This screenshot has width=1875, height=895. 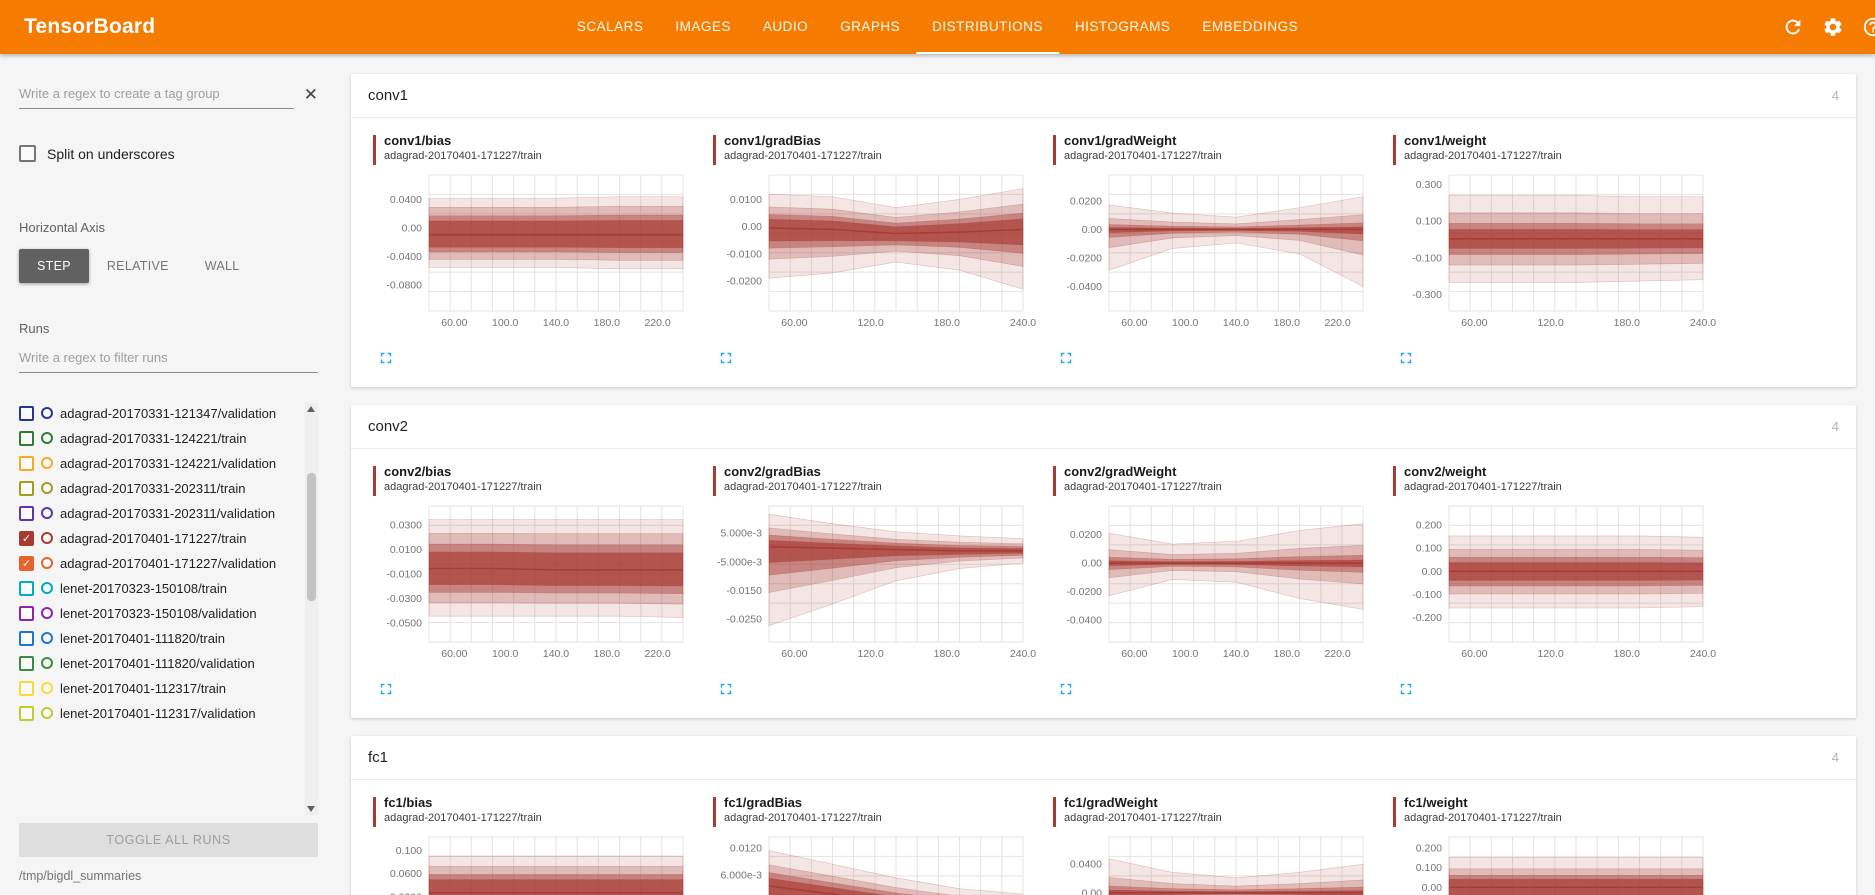 What do you see at coordinates (1868, 27) in the screenshot?
I see `help-icon` at bounding box center [1868, 27].